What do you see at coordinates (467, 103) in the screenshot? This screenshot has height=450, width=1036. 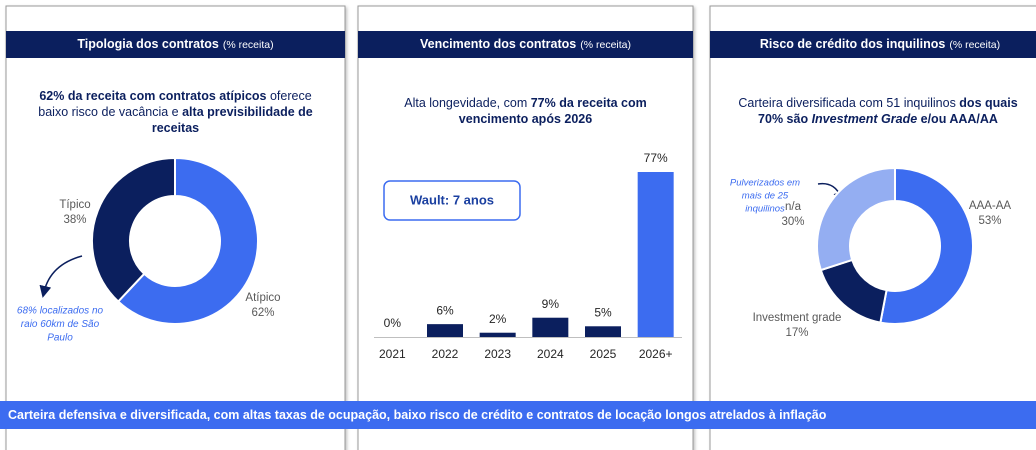 I see `description-segment: Alta longevidade, com` at bounding box center [467, 103].